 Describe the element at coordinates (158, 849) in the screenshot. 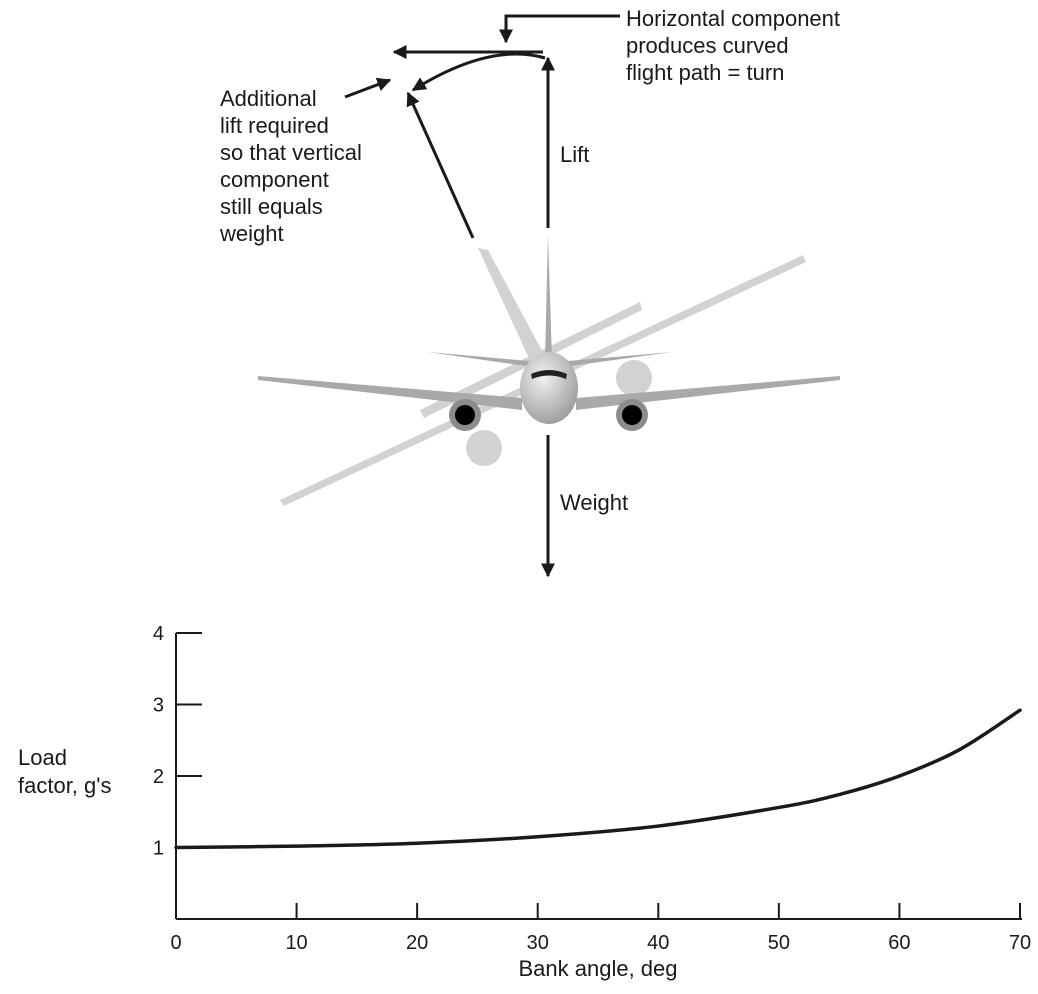

I see `y-tick-label-1: 1` at that location.